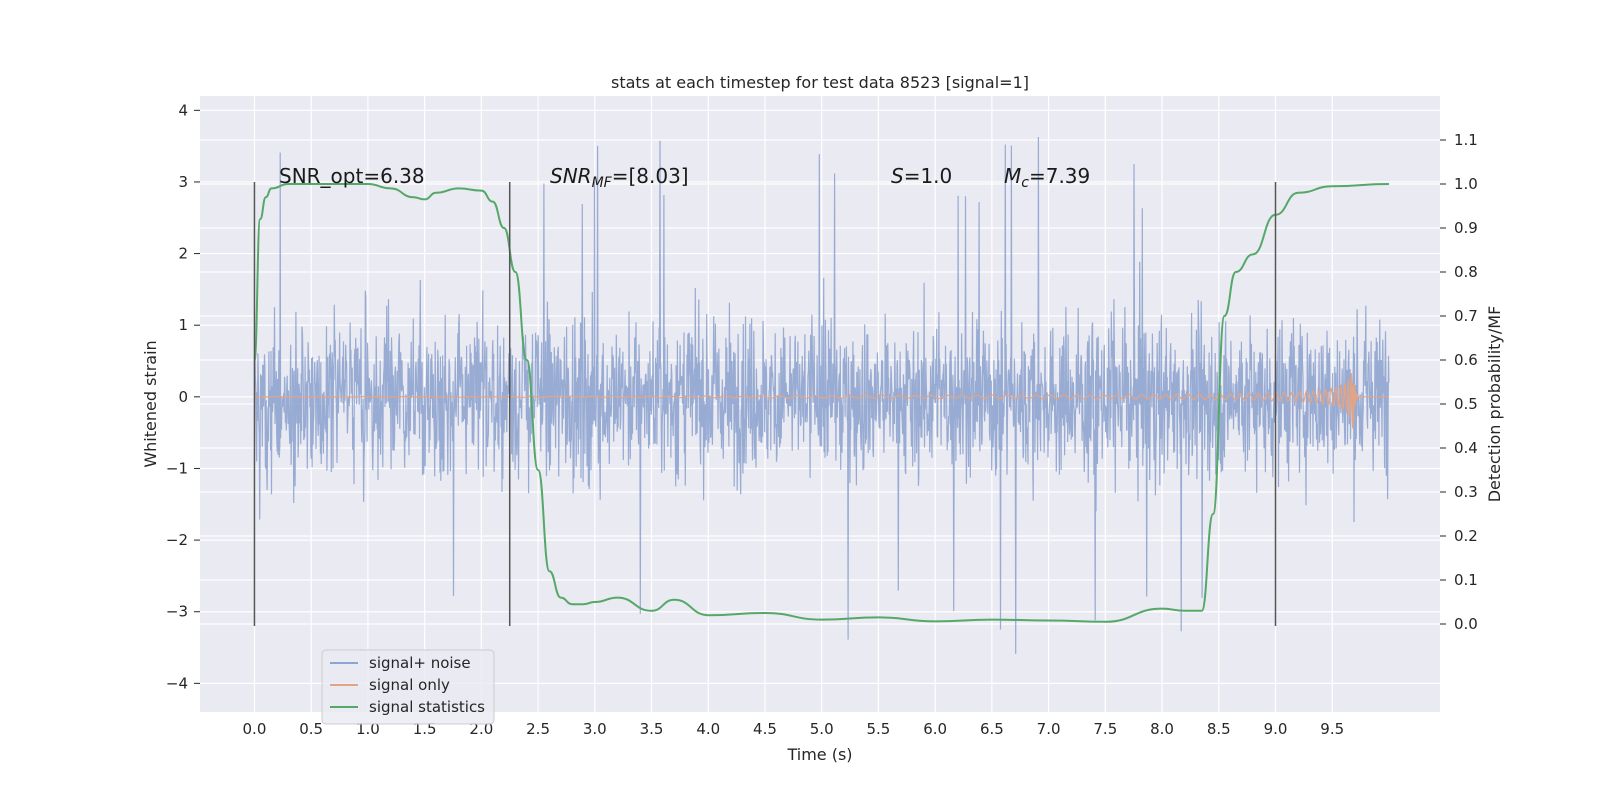 The height and width of the screenshot is (800, 1600). What do you see at coordinates (427, 707) in the screenshot?
I see `legend-label-stats: signal statistics` at bounding box center [427, 707].